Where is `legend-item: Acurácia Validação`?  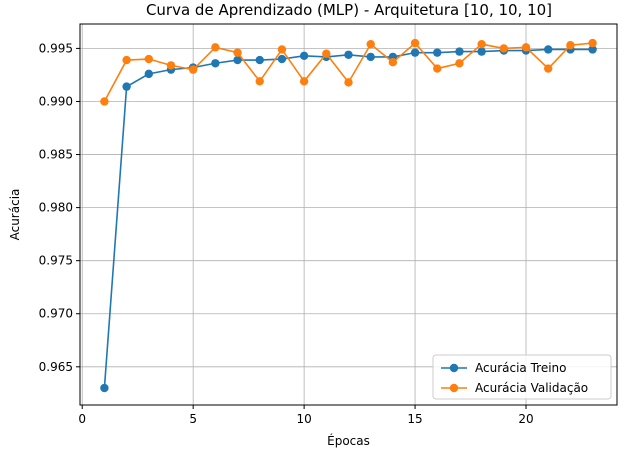
legend-item: Acurácia Validação is located at coordinates (514, 388).